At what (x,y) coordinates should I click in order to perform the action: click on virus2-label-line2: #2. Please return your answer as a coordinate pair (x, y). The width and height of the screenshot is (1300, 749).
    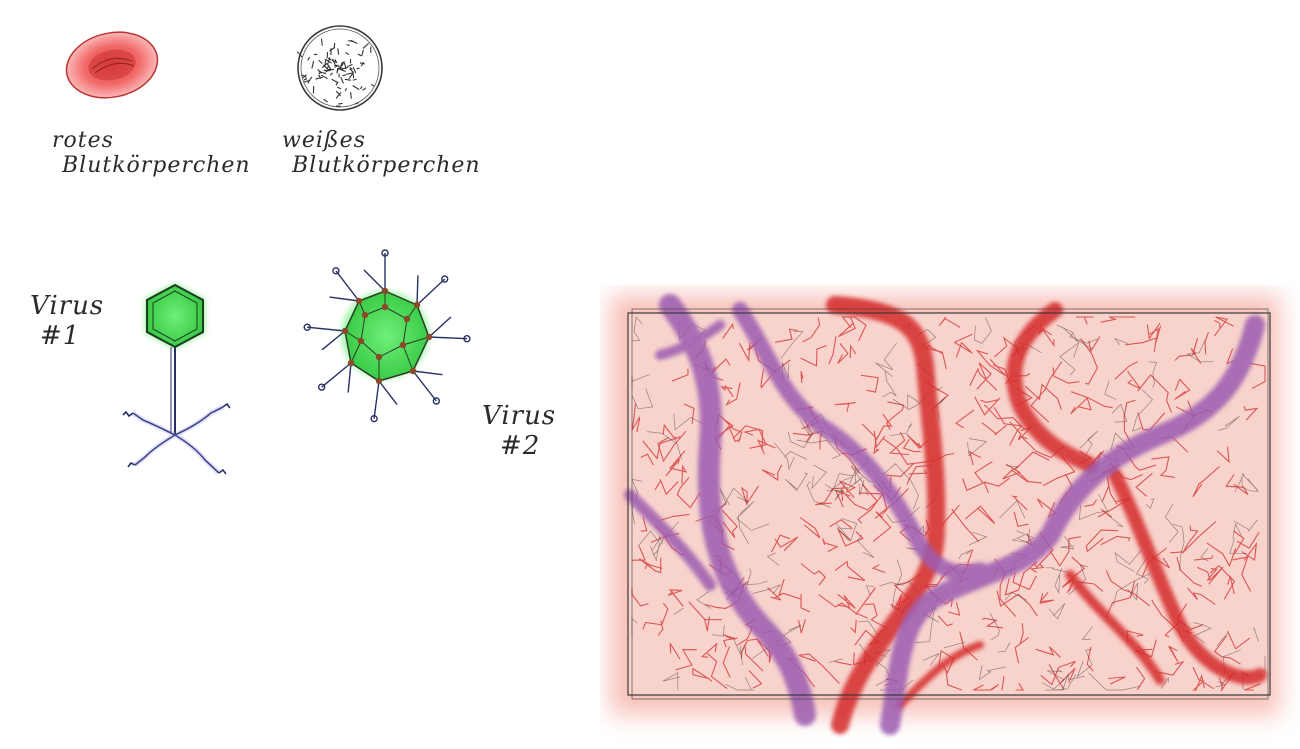
    Looking at the image, I should click on (528, 447).